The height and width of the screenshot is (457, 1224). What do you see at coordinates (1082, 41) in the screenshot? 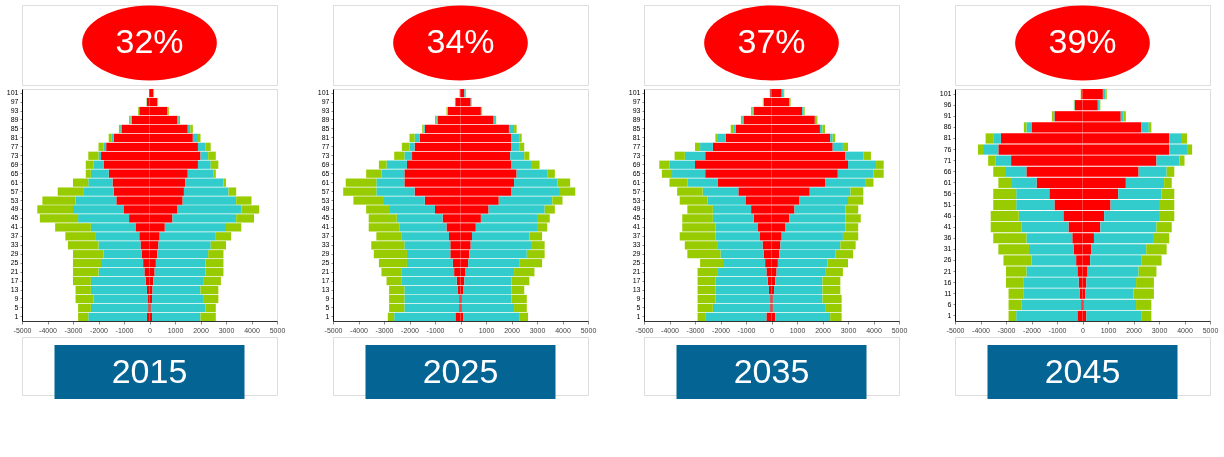
I see `chart-title: 39%` at bounding box center [1082, 41].